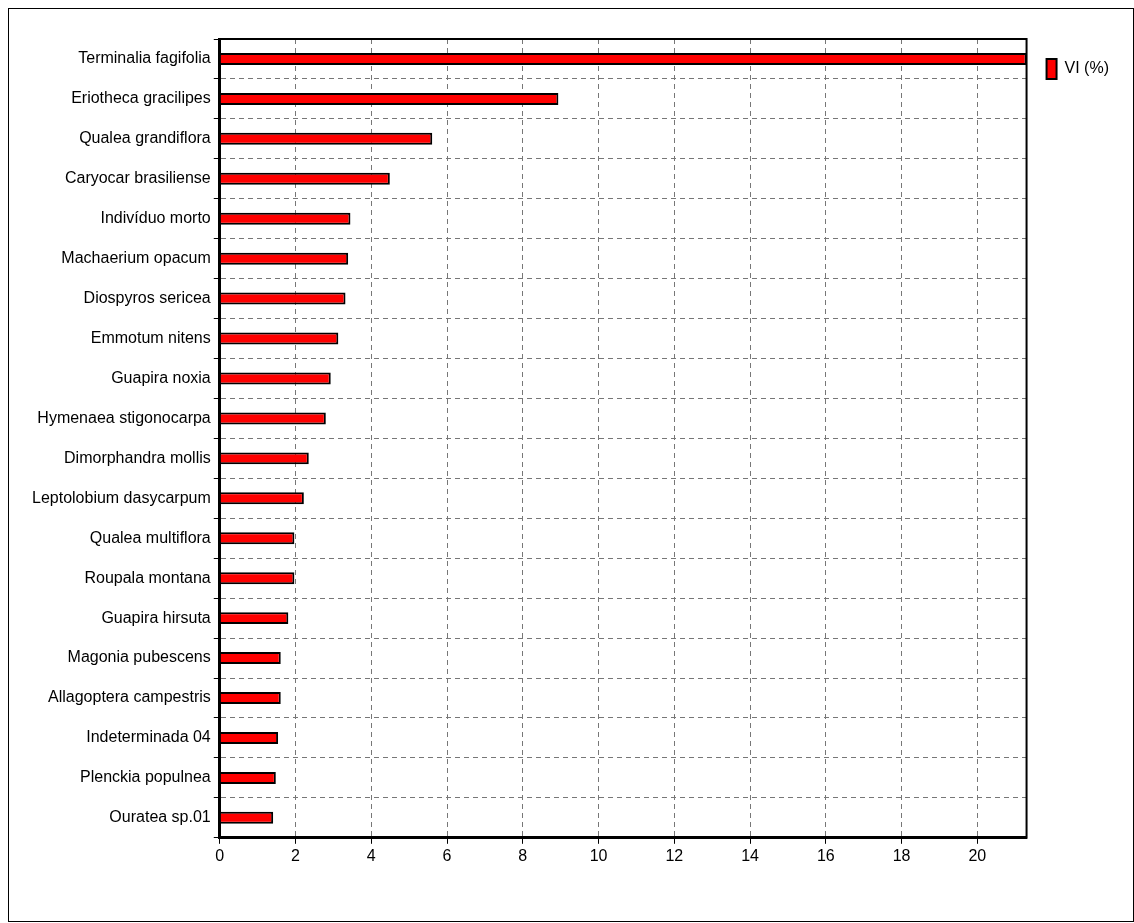 The image size is (1134, 923). What do you see at coordinates (750, 855) in the screenshot?
I see `x-tick-label: 14` at bounding box center [750, 855].